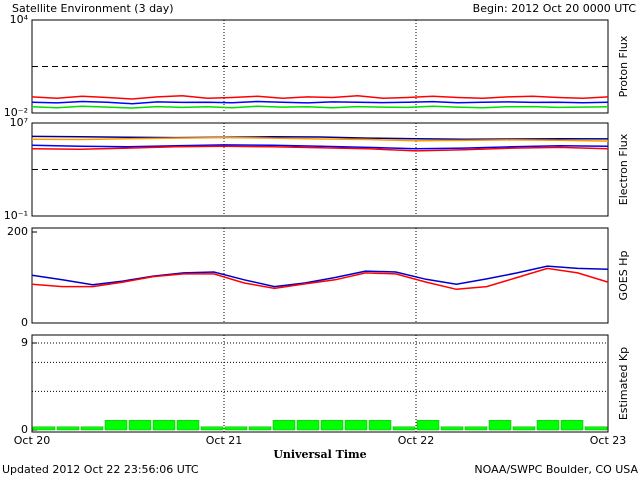 The width and height of the screenshot is (640, 480). Describe the element at coordinates (16, 215) in the screenshot. I see `y-tick-label: 10⁻¹` at that location.